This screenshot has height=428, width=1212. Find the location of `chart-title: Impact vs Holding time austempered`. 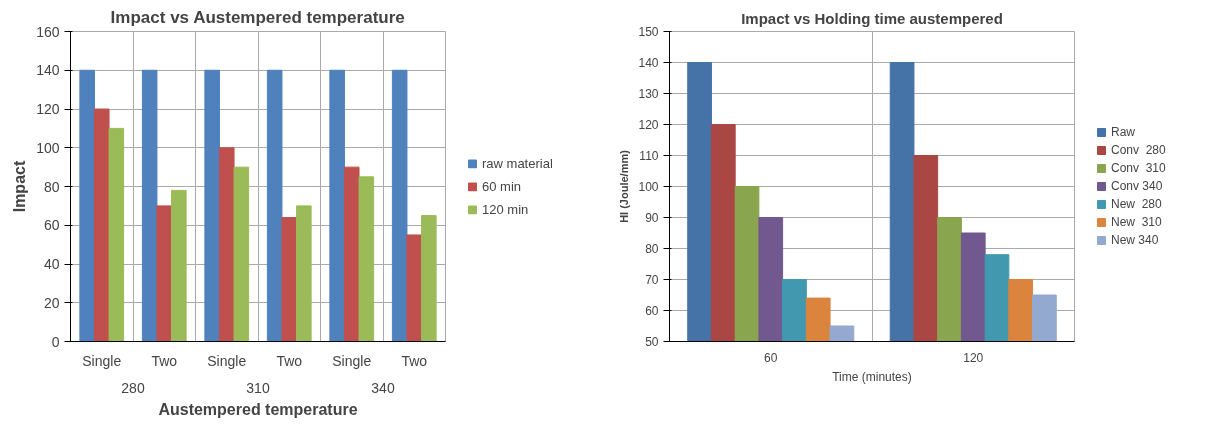

chart-title: Impact vs Holding time austempered is located at coordinates (872, 18).